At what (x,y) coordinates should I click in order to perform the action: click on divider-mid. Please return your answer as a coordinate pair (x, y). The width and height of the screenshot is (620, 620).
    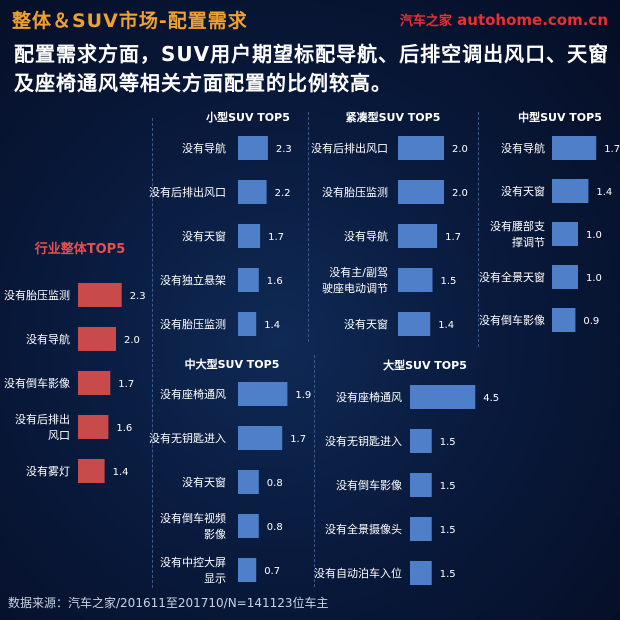
    Looking at the image, I should click on (308, 227).